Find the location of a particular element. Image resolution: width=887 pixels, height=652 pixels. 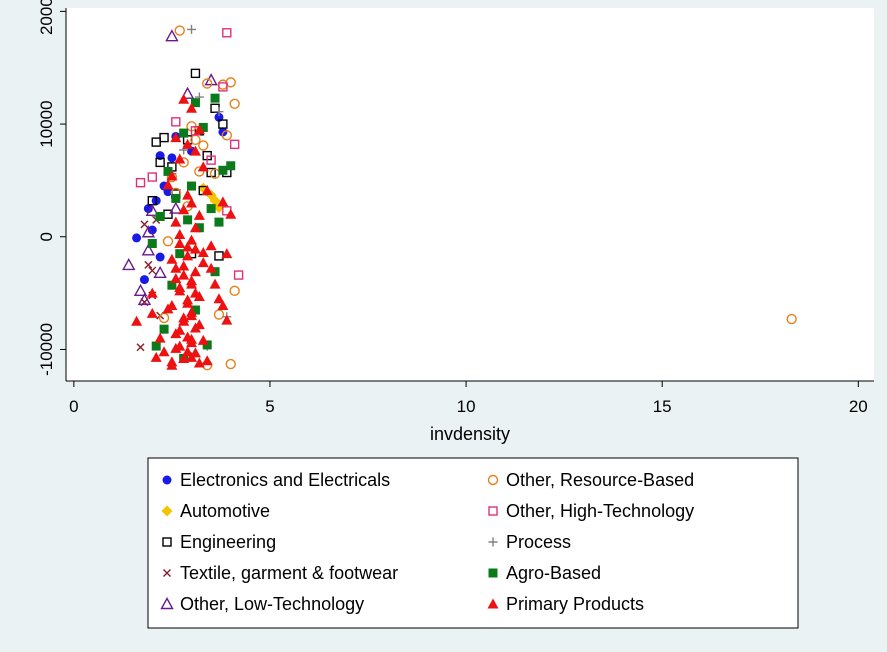

legend-label: Engineering is located at coordinates (228, 542).